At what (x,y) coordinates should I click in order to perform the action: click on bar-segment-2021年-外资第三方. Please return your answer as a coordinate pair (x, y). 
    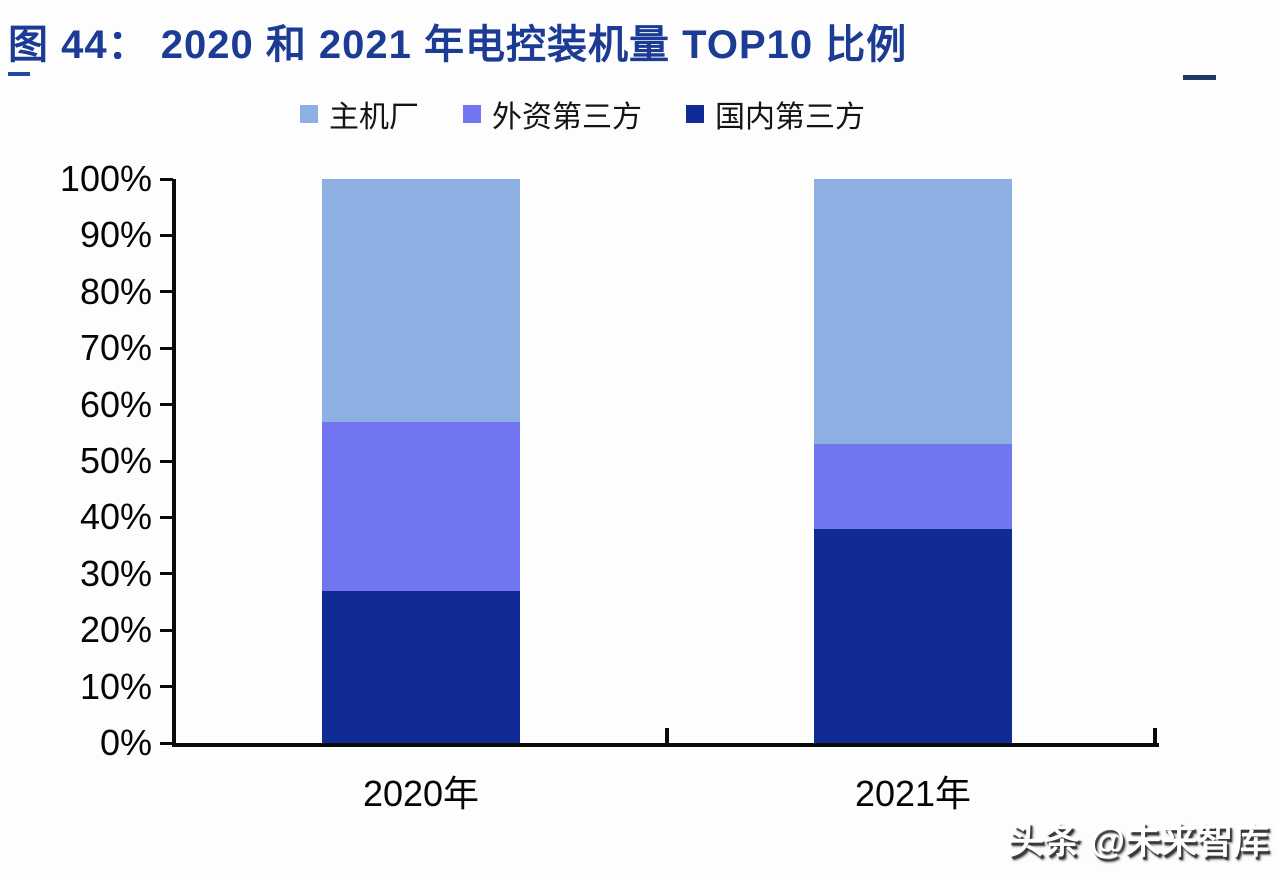
    Looking at the image, I should click on (913, 486).